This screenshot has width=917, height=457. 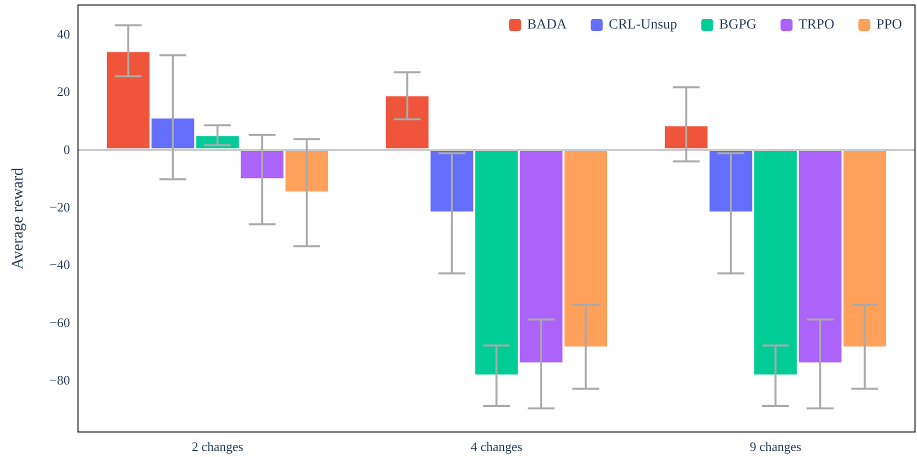 I want to click on y-tick-label: 20, so click(x=63, y=92).